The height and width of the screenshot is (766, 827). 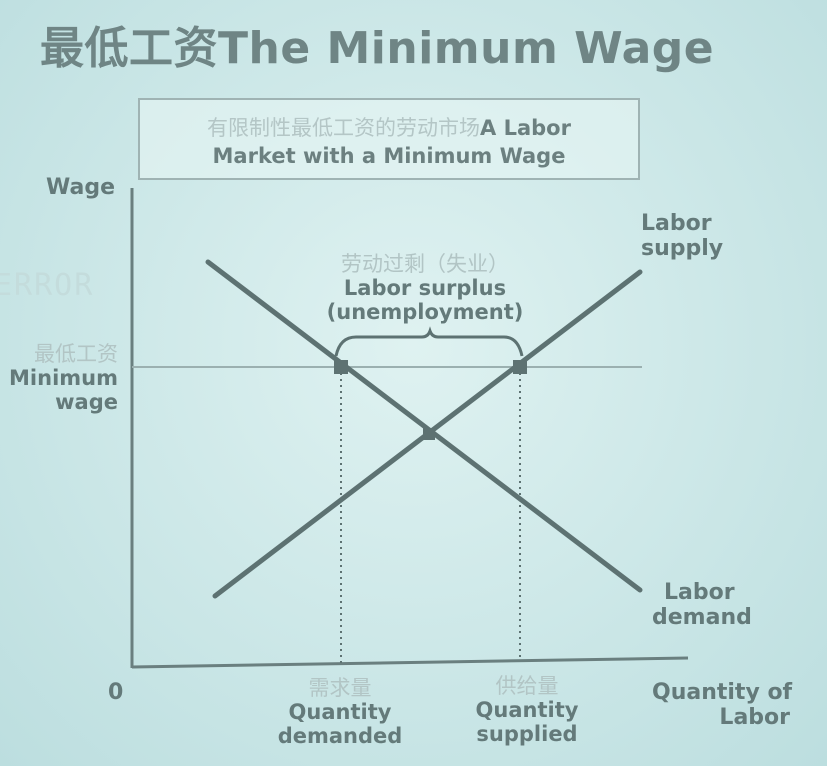 I want to click on minimum-wage-label: 最低工资 Minimum wage, so click(x=59, y=378).